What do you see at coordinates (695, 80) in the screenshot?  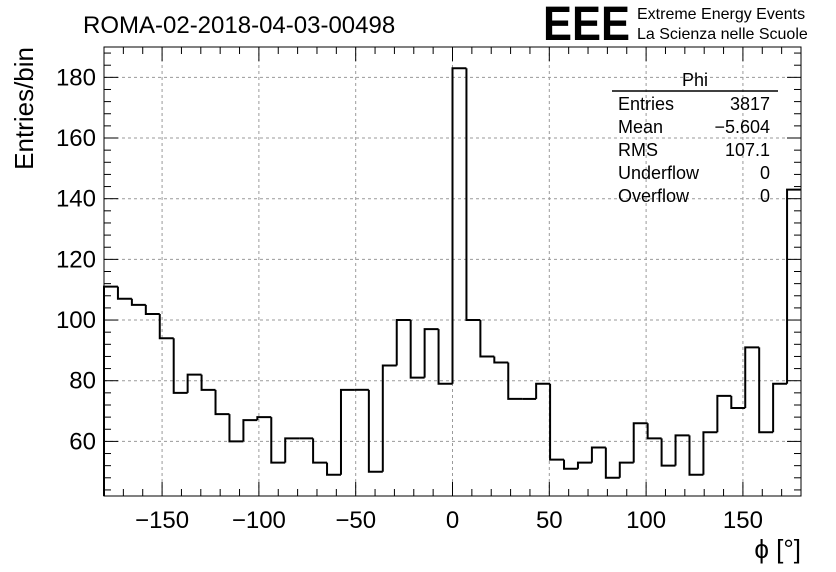 I see `stats-box-title: Phi` at bounding box center [695, 80].